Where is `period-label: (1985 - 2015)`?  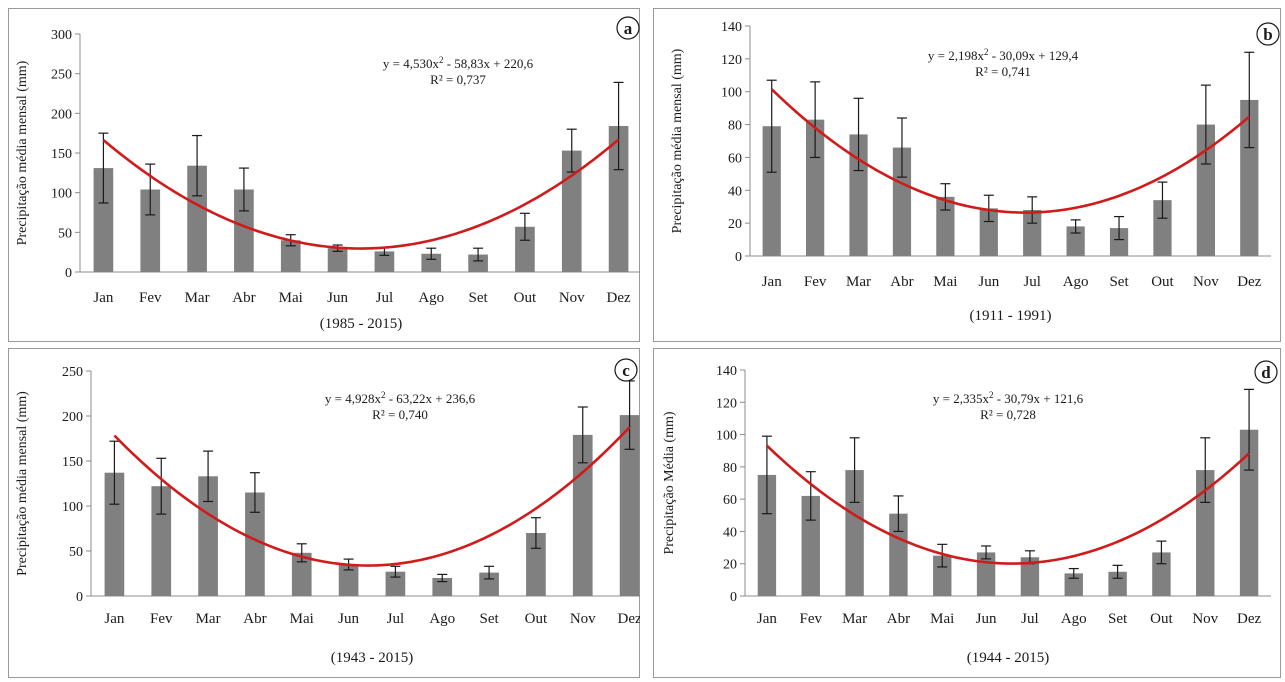 period-label: (1985 - 2015) is located at coordinates (361, 324).